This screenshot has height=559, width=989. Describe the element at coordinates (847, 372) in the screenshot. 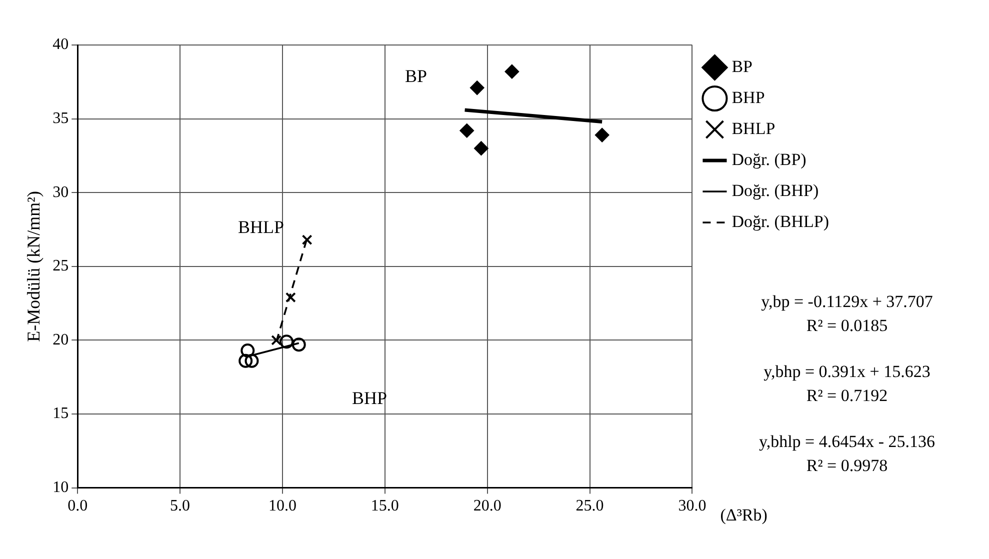

I see `text: y,bhp = 0.391x + 15.623` at that location.